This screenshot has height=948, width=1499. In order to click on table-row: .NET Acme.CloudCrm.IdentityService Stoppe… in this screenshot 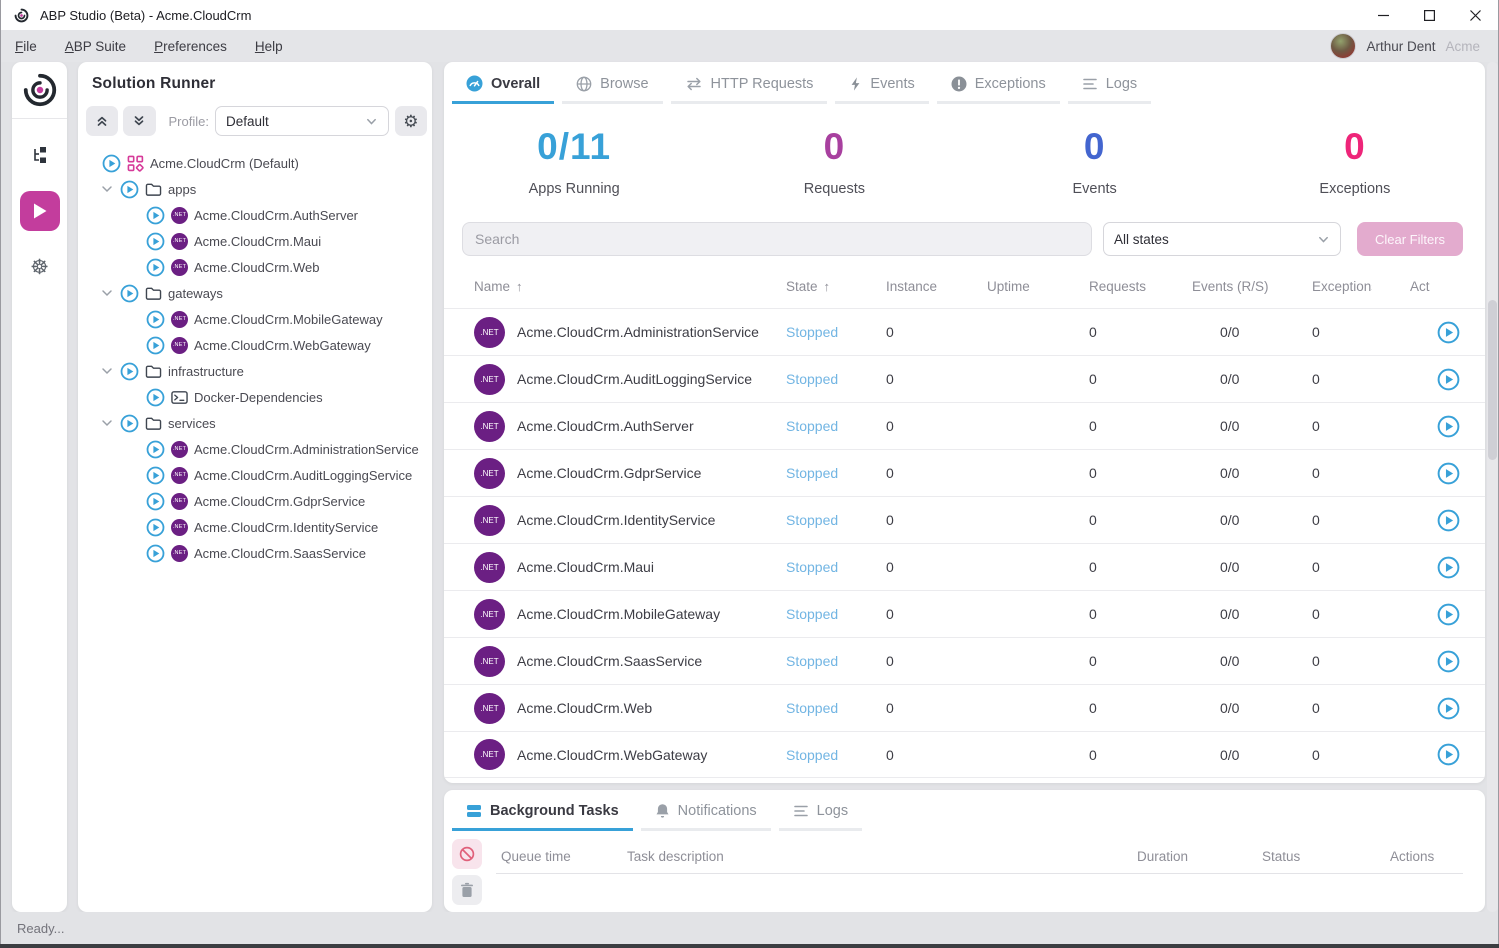, I will do `click(964, 519)`.